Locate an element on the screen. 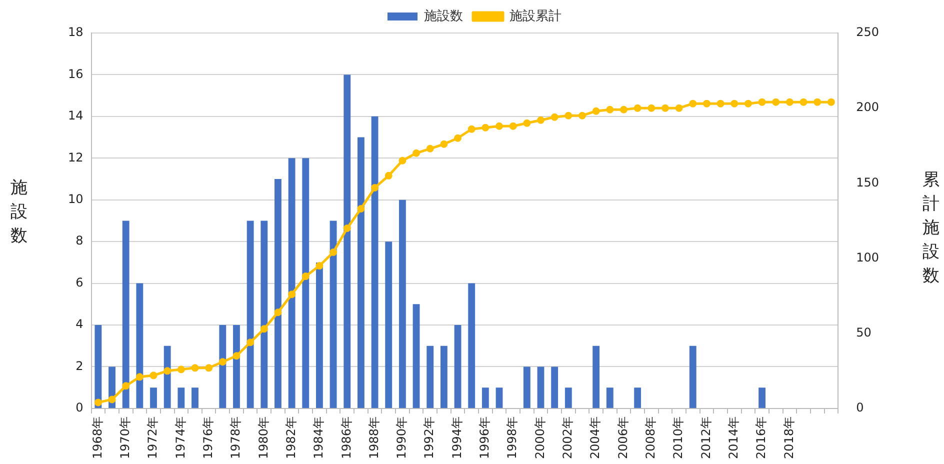 The width and height of the screenshot is (944, 464). x-tick-label: 1970年 is located at coordinates (125, 438).